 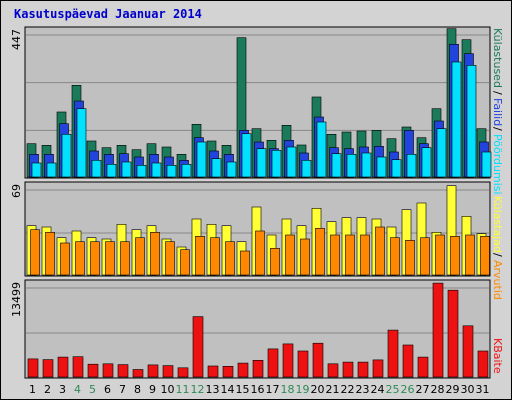 What do you see at coordinates (303, 389) in the screenshot?
I see `day-label-19: 19` at bounding box center [303, 389].